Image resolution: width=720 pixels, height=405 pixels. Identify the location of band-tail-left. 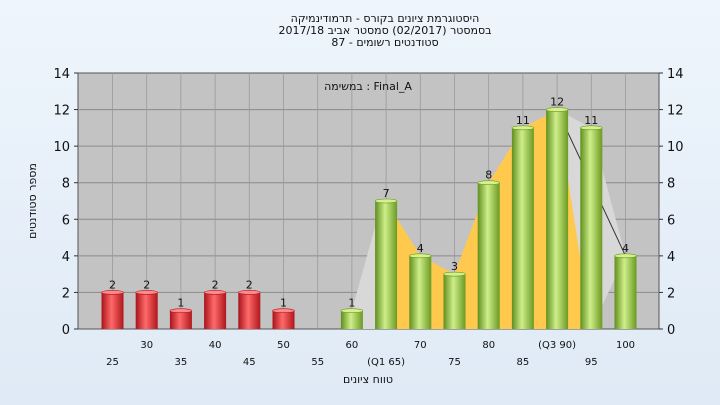
(363, 277).